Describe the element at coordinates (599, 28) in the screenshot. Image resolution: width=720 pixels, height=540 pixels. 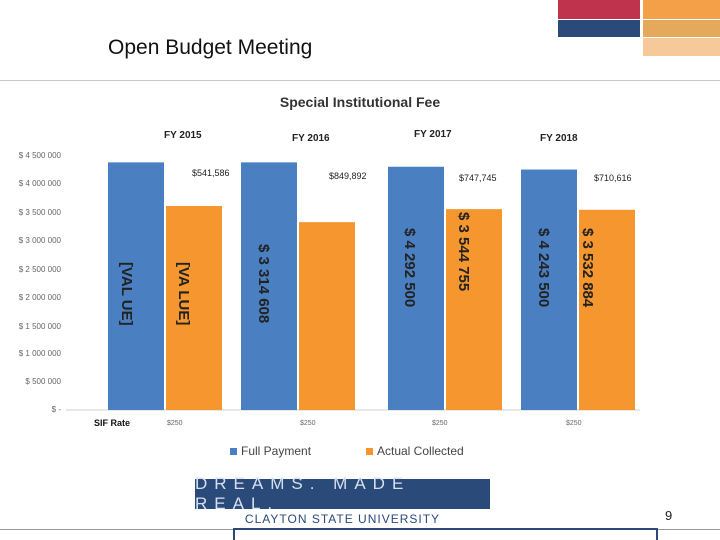
I see `decor-block-navy` at that location.